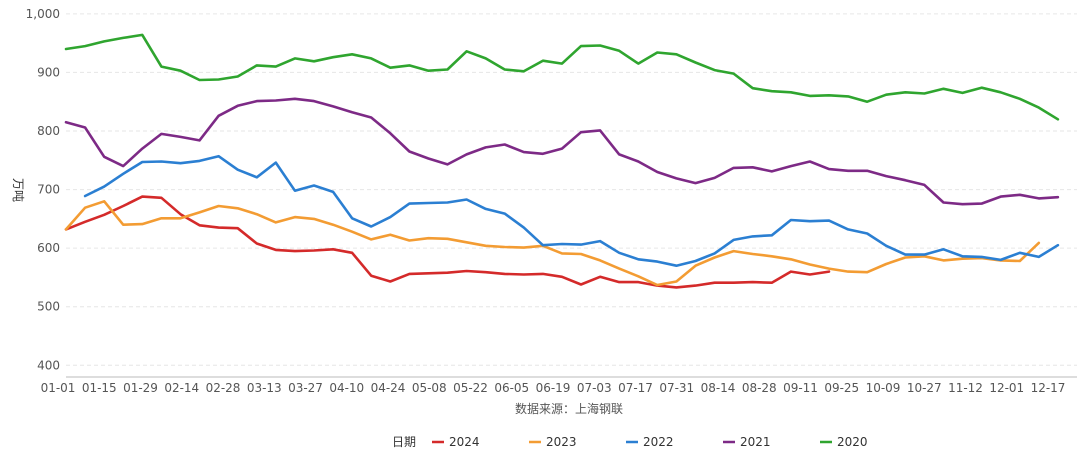 Image resolution: width=1080 pixels, height=460 pixels. I want to click on legend-label-2020: 2020, so click(852, 442).